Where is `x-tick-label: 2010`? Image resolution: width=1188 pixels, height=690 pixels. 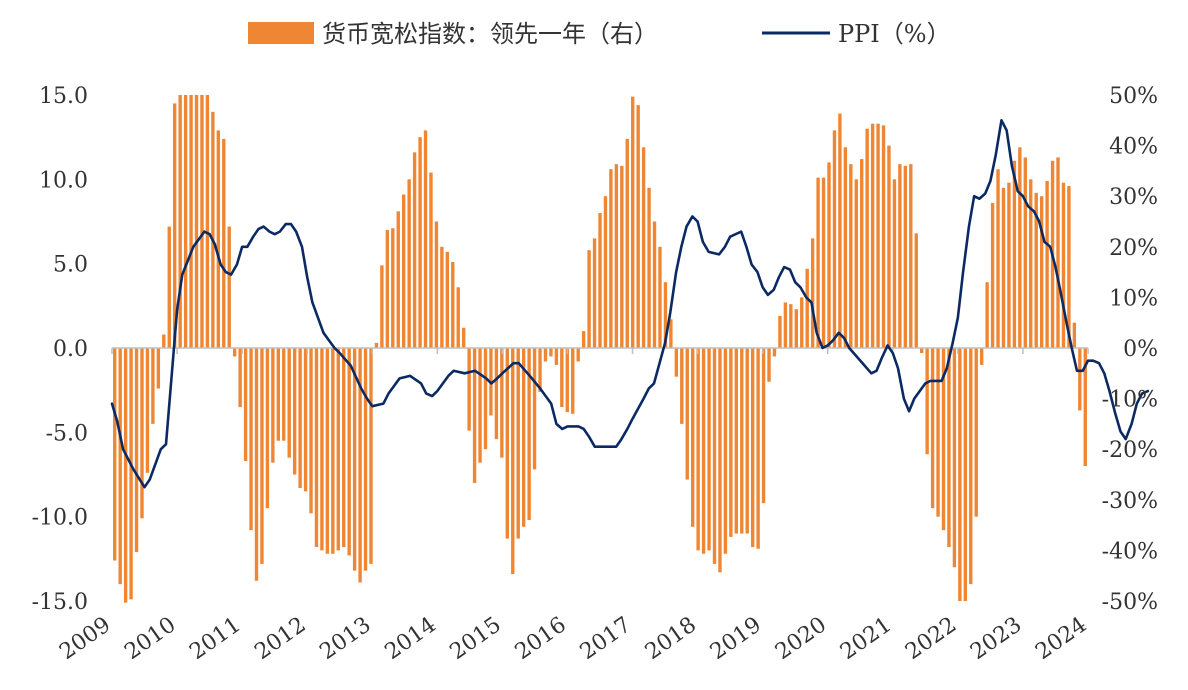 x-tick-label: 2010 is located at coordinates (150, 638).